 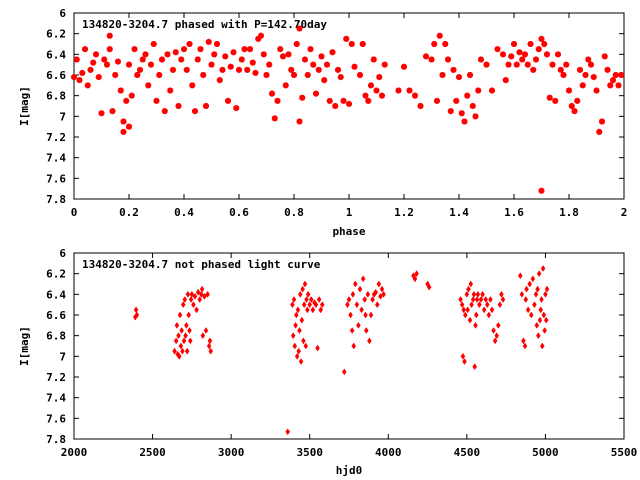 I want to click on x-tick-label: 1.2, so click(x=404, y=212).